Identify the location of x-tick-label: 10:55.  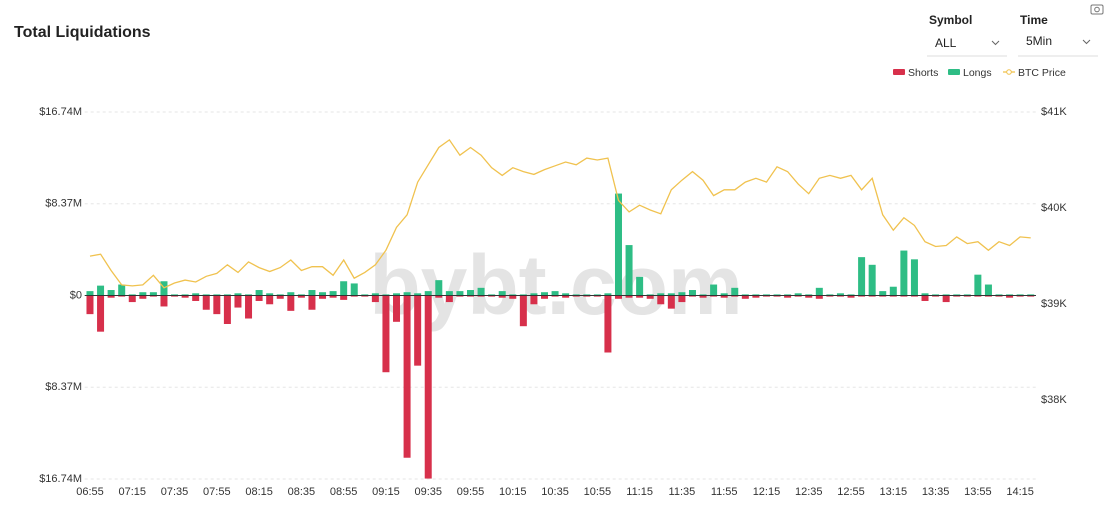
(598, 492).